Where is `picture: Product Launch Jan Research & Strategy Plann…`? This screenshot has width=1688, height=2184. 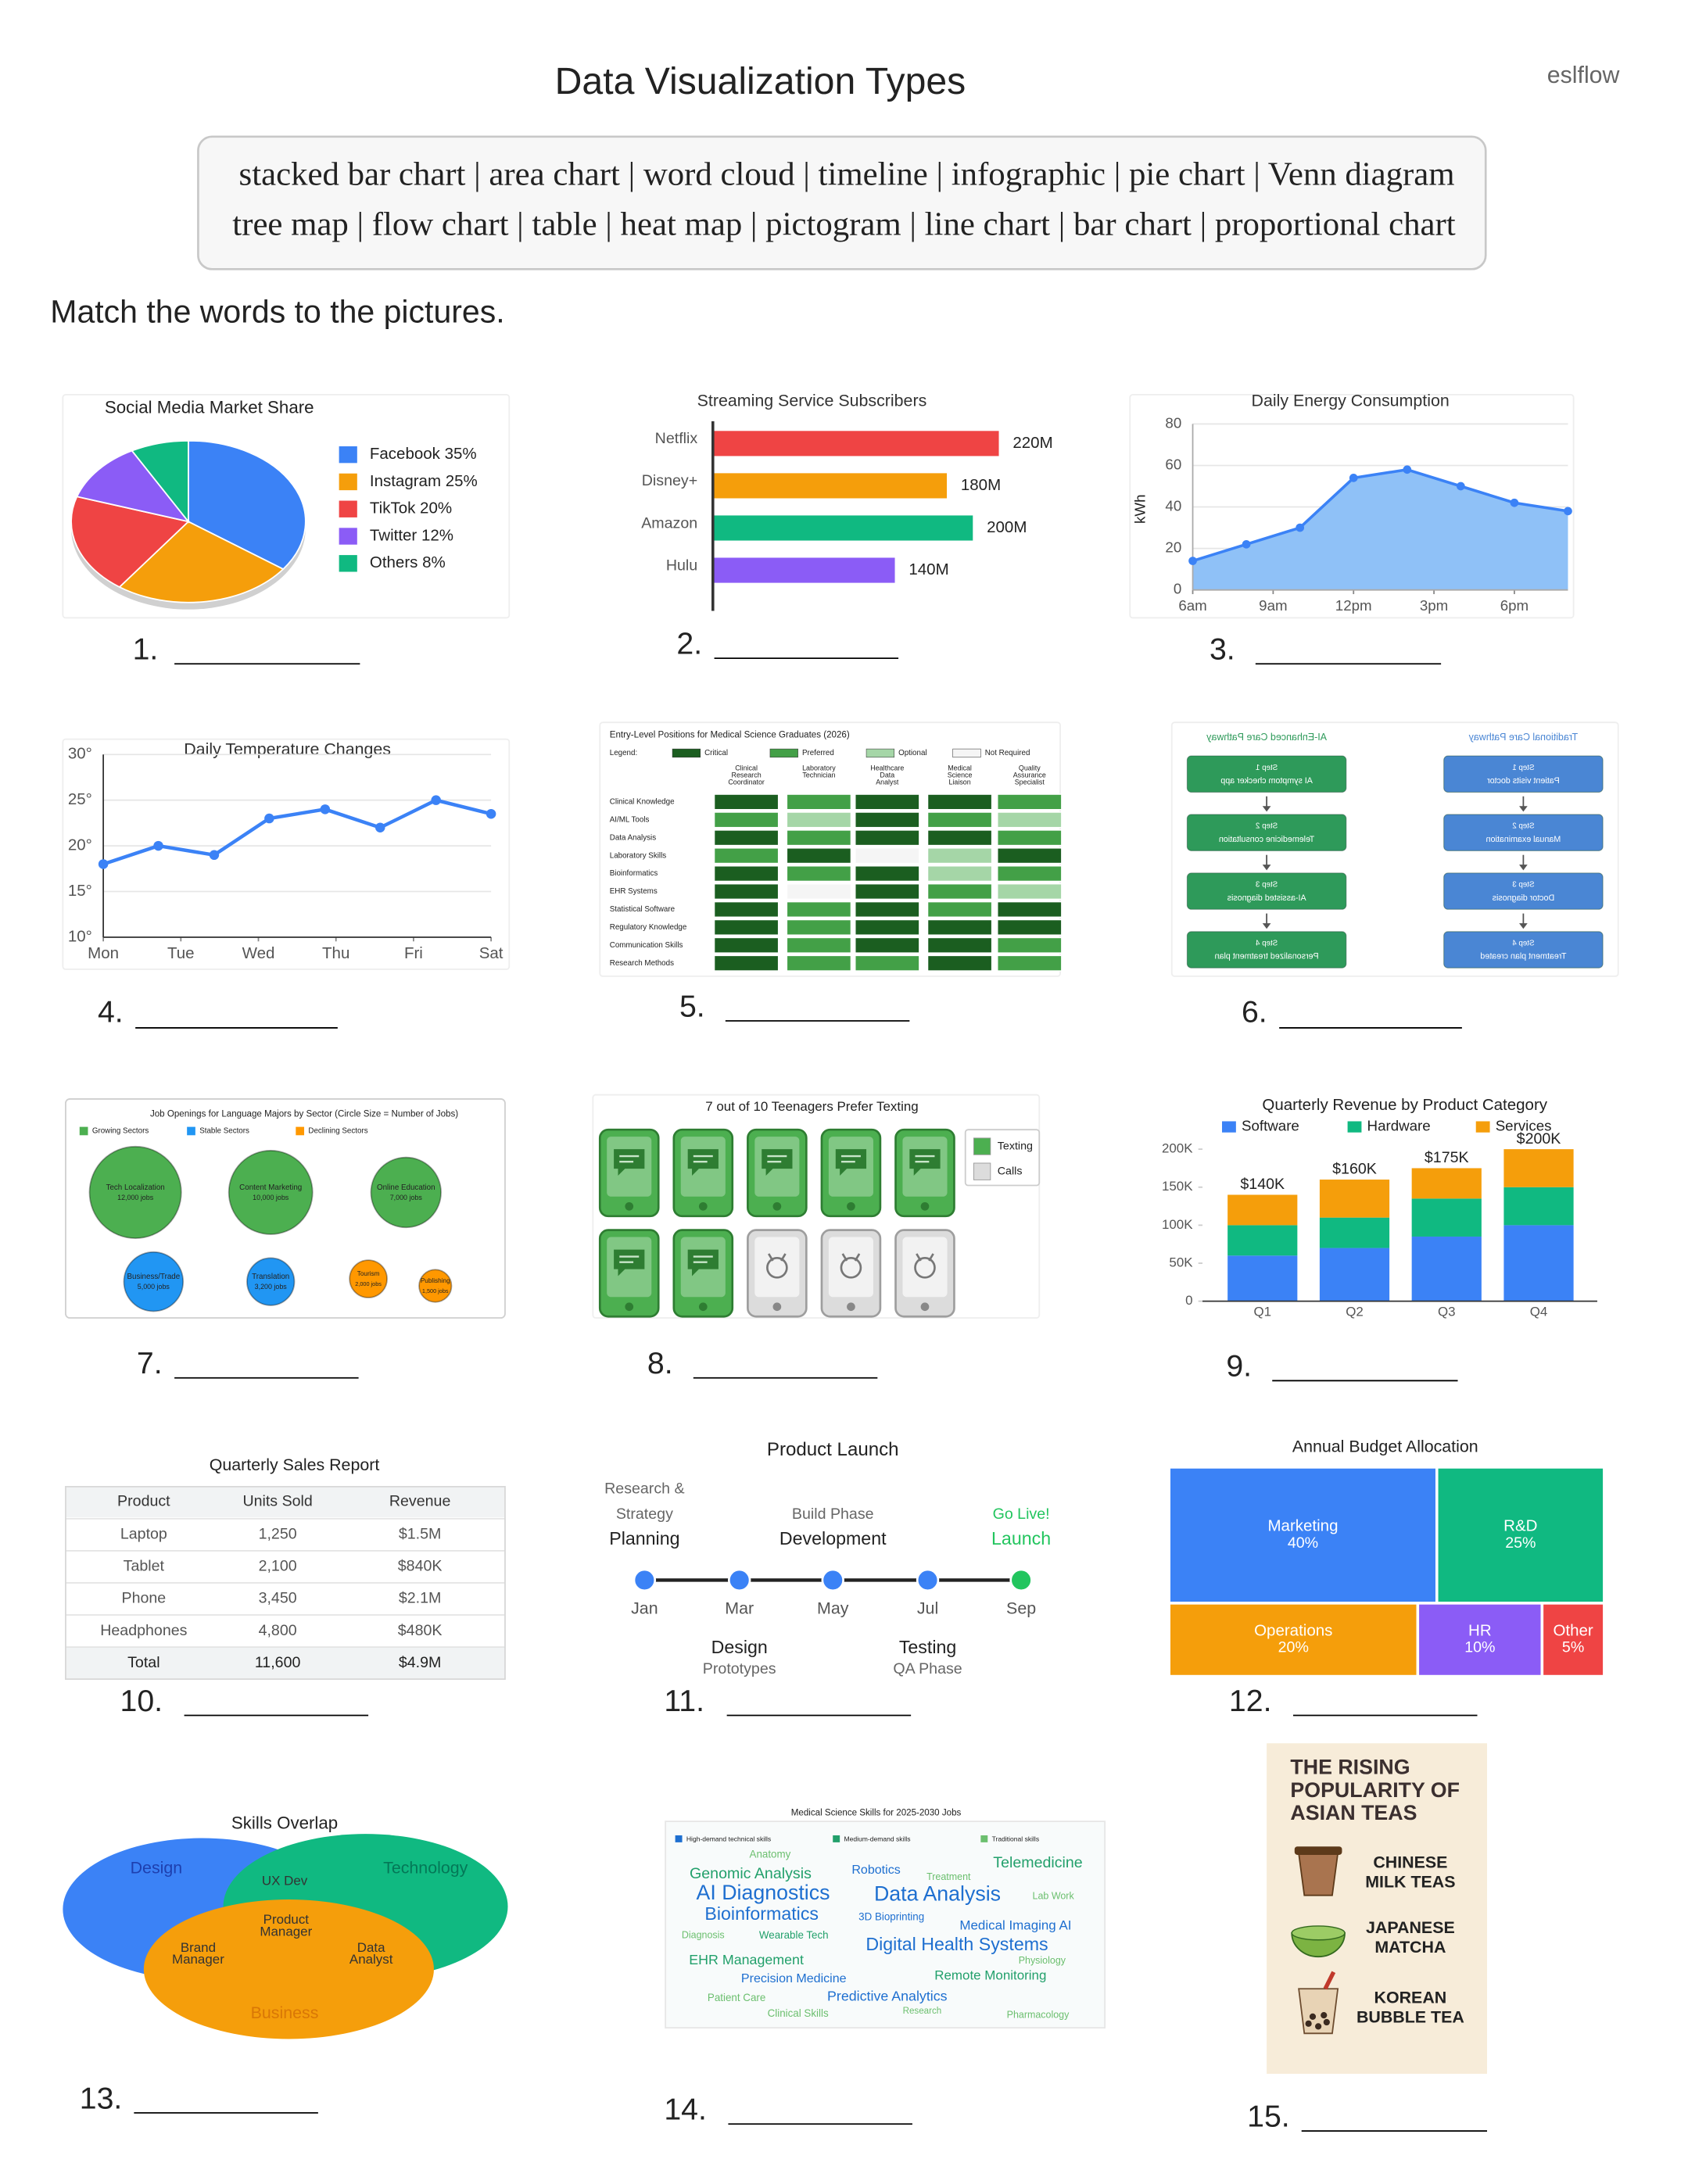
picture: Product Launch Jan Research & Strategy Plann… is located at coordinates (828, 1558).